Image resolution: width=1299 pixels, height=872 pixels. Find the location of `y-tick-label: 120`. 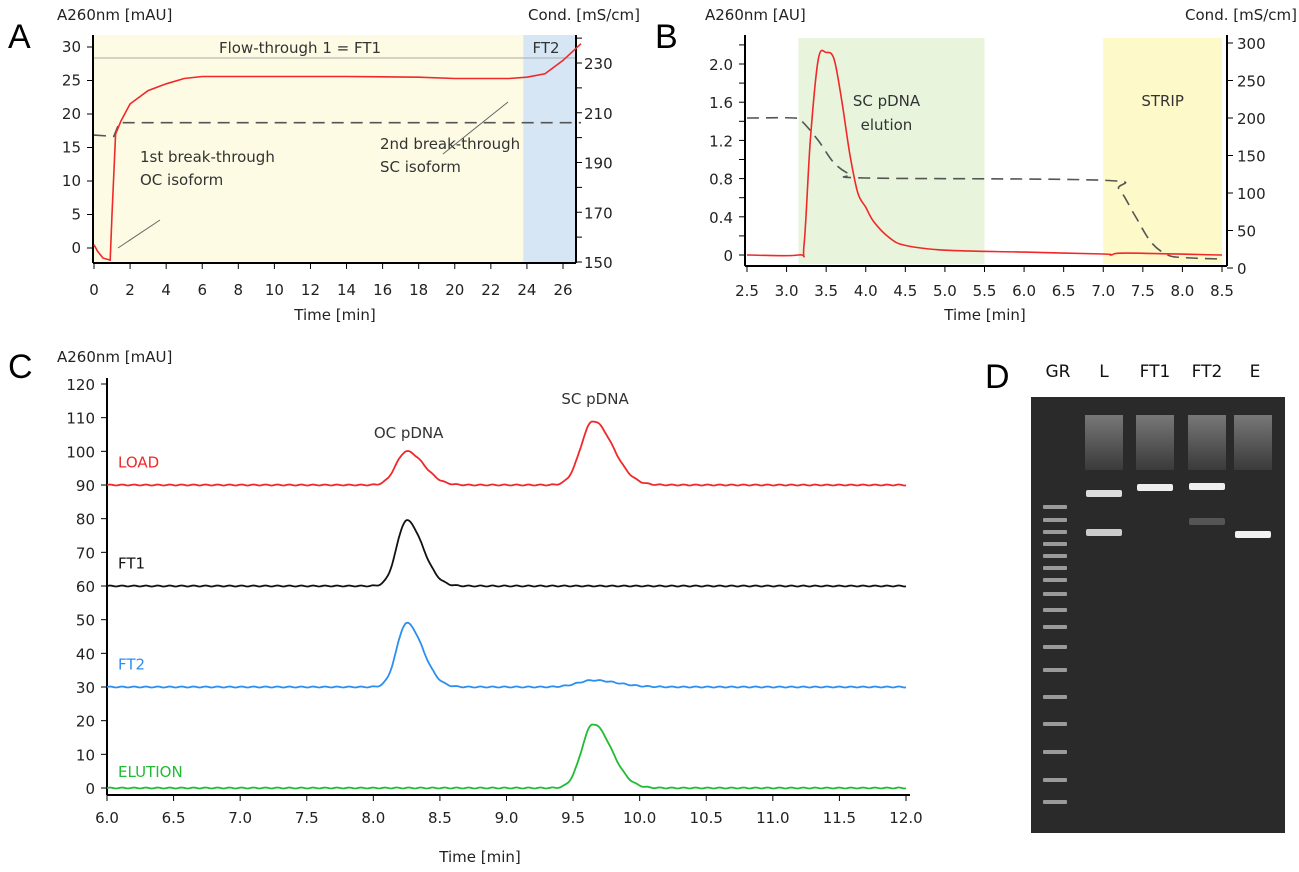

y-tick-label: 120 is located at coordinates (80, 385).